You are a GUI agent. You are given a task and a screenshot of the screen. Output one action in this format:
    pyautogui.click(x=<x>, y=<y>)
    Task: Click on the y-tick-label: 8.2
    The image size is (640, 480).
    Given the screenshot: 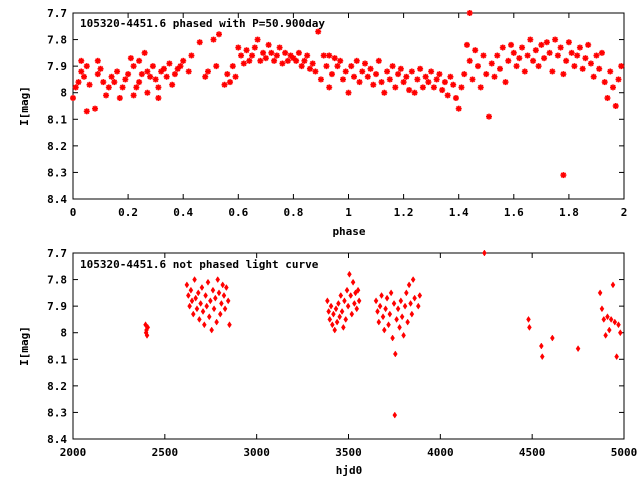 What is the action you would take?
    pyautogui.click(x=57, y=146)
    